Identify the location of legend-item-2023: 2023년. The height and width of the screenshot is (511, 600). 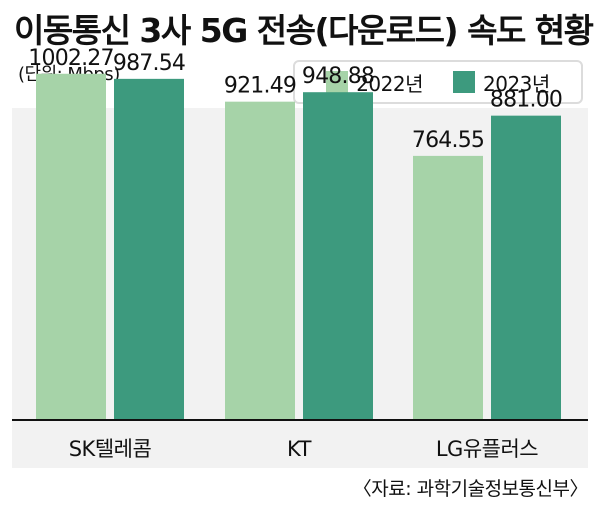
(501, 82).